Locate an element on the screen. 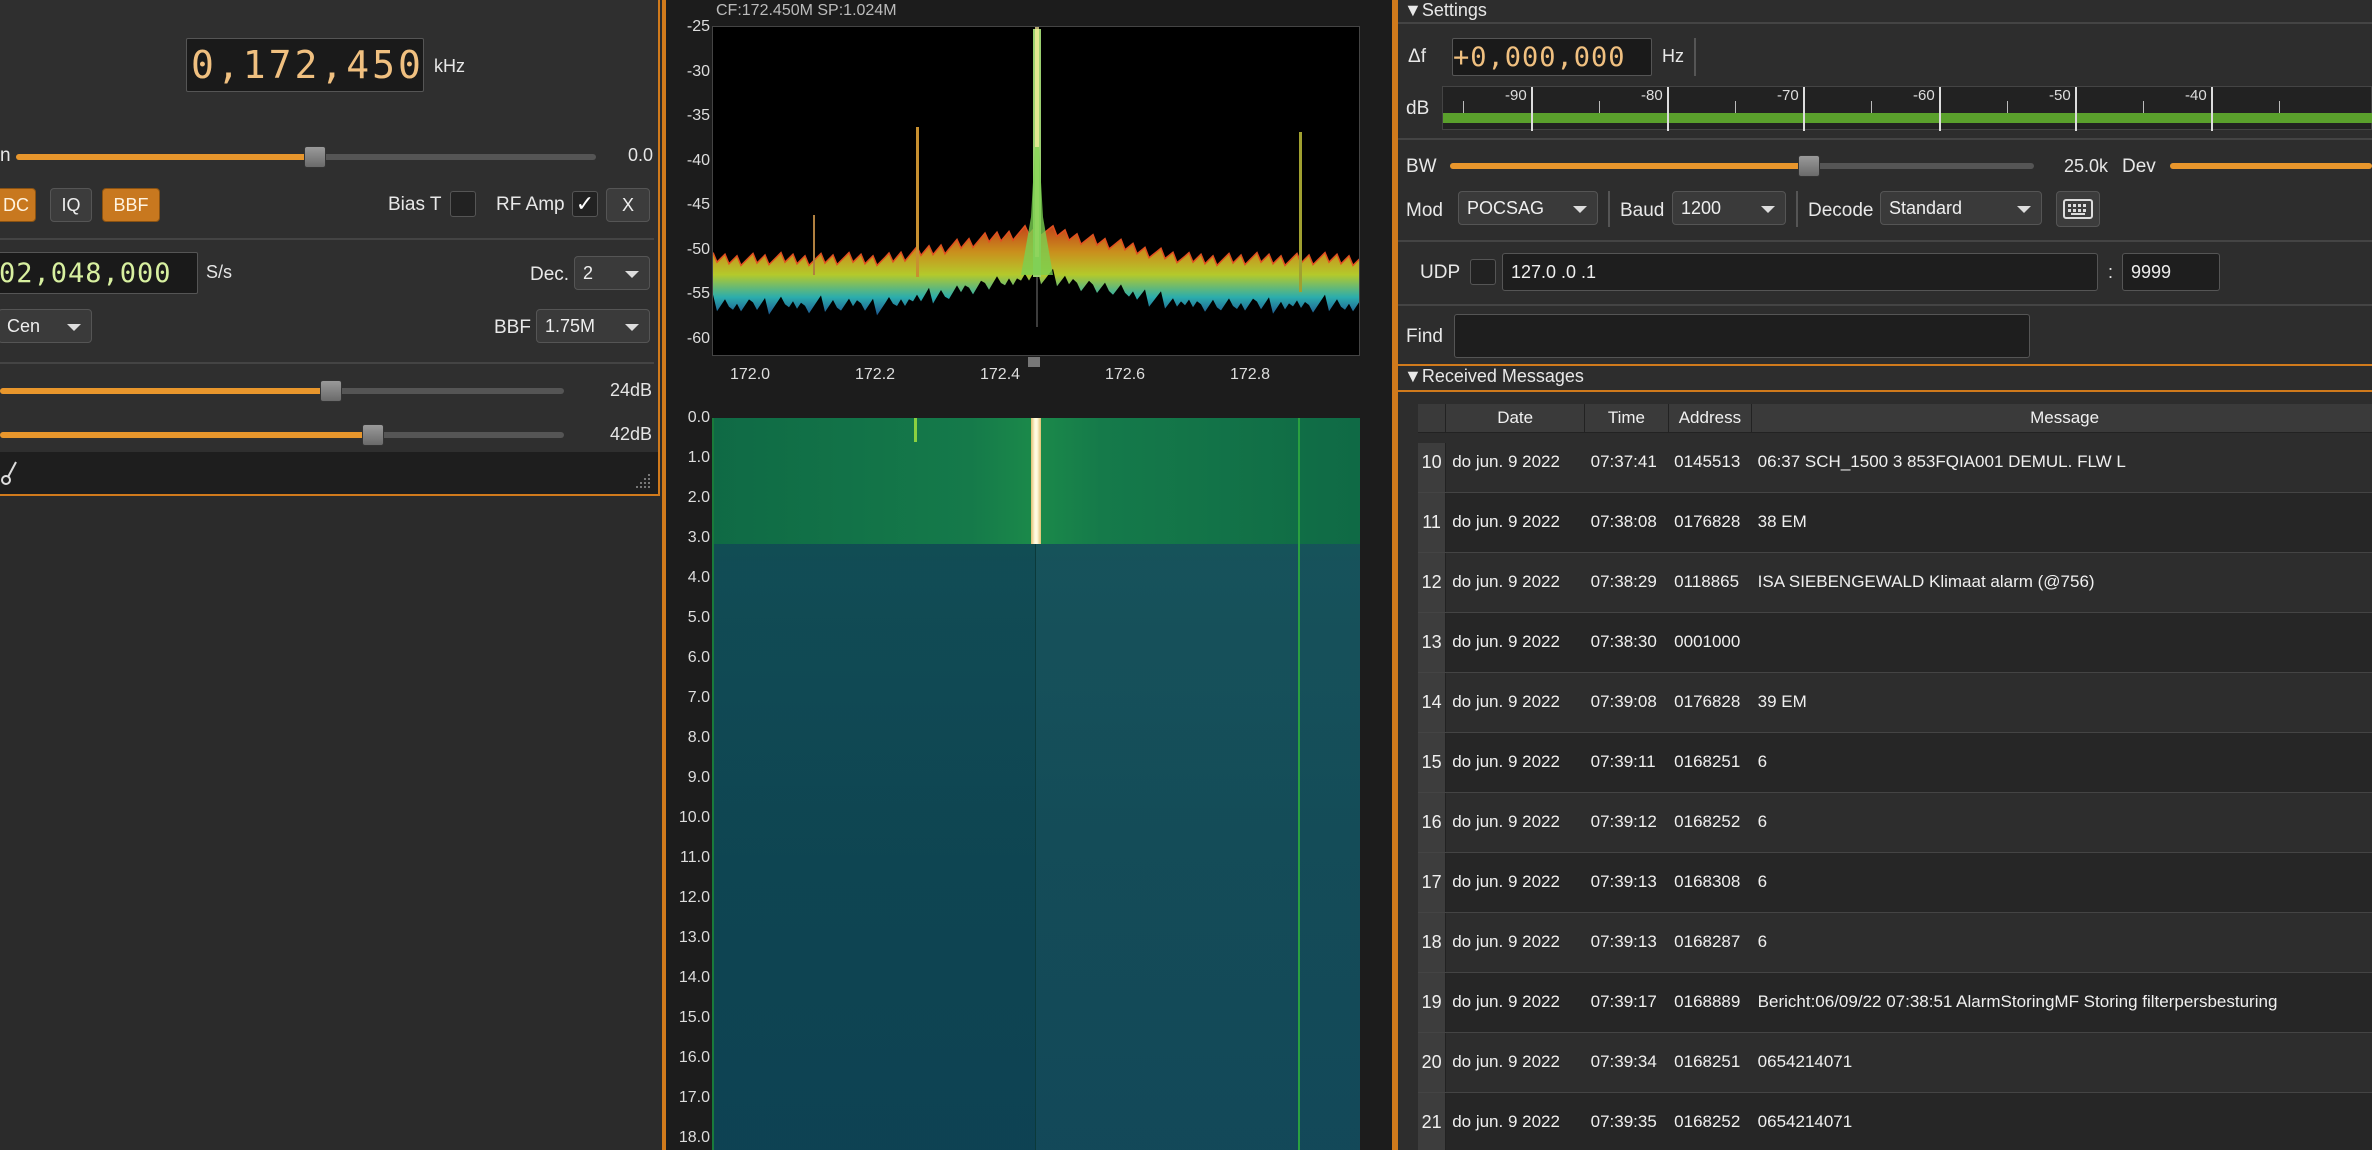 The width and height of the screenshot is (2372, 1150). waterfall-tick-label: 18.0 is located at coordinates (694, 1137).